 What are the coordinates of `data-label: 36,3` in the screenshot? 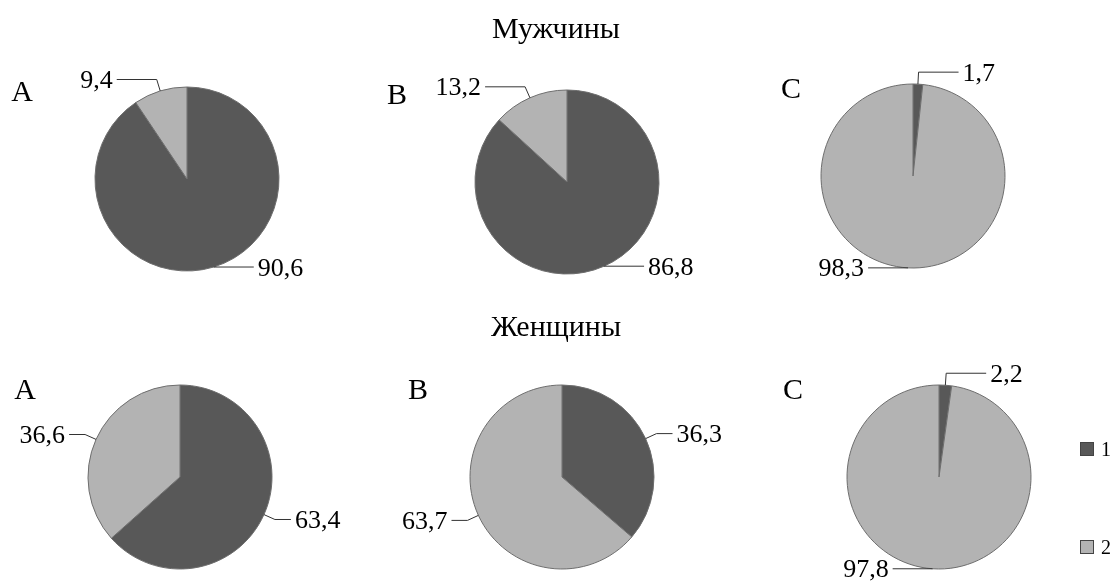 It's located at (699, 434).